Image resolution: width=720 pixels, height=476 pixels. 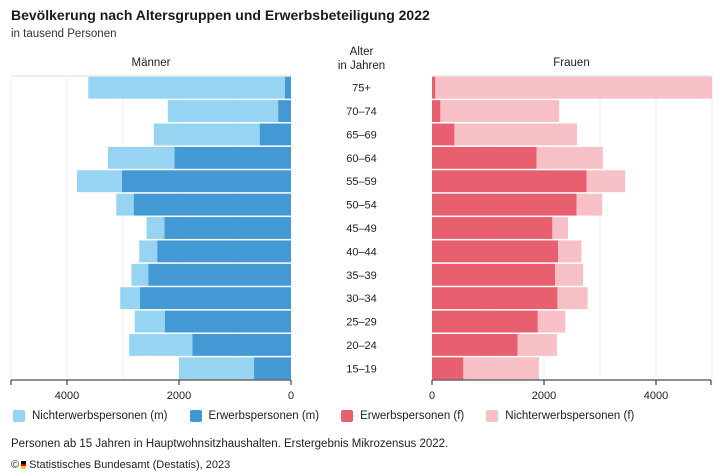 What do you see at coordinates (361, 346) in the screenshot?
I see `category-label: 20–24` at bounding box center [361, 346].